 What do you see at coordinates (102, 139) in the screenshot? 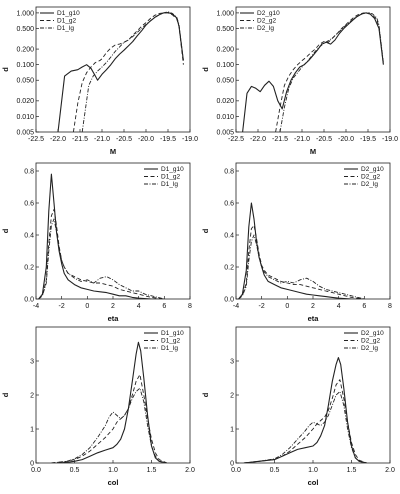
I see `x-tick-label: -21.0` at bounding box center [102, 139].